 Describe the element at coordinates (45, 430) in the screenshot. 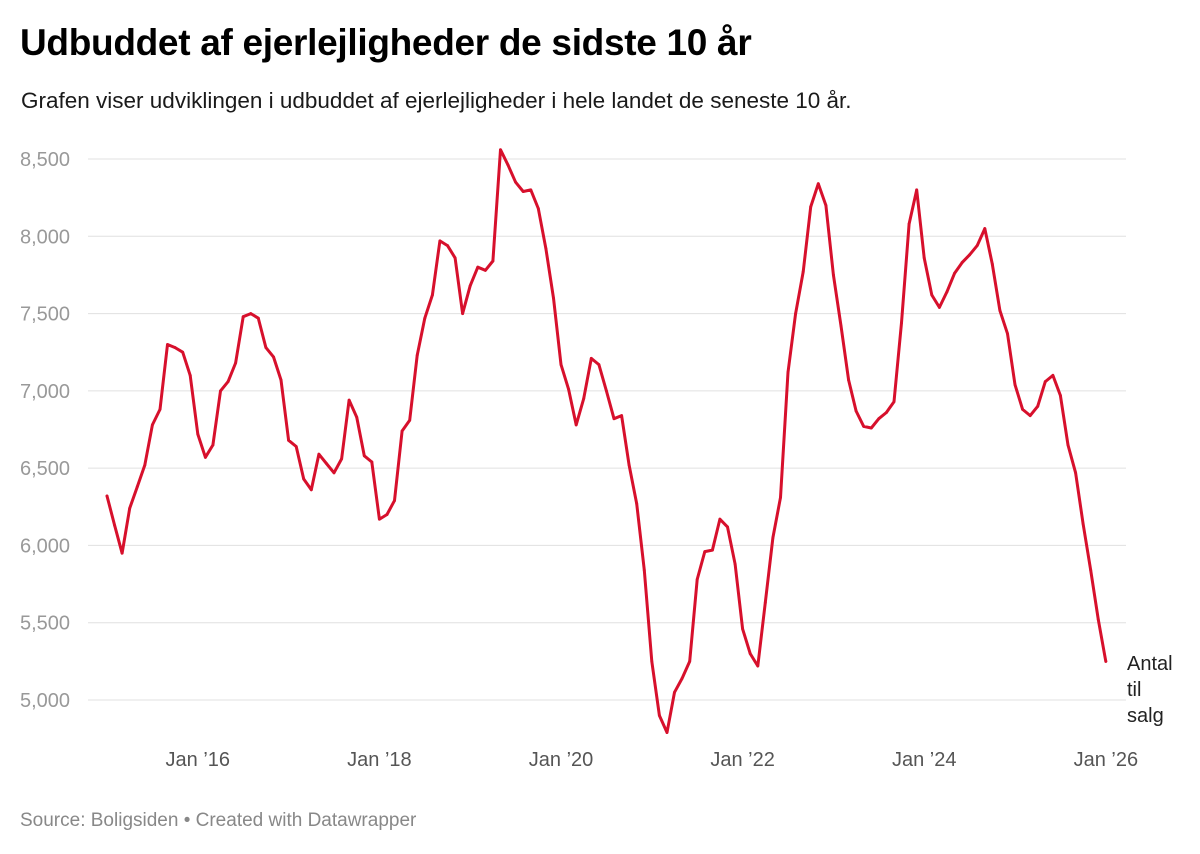

I see `y-axis-ticks: 5,000 5,500 6,000 6,500 7,000 7,500 8,000 8,500` at that location.